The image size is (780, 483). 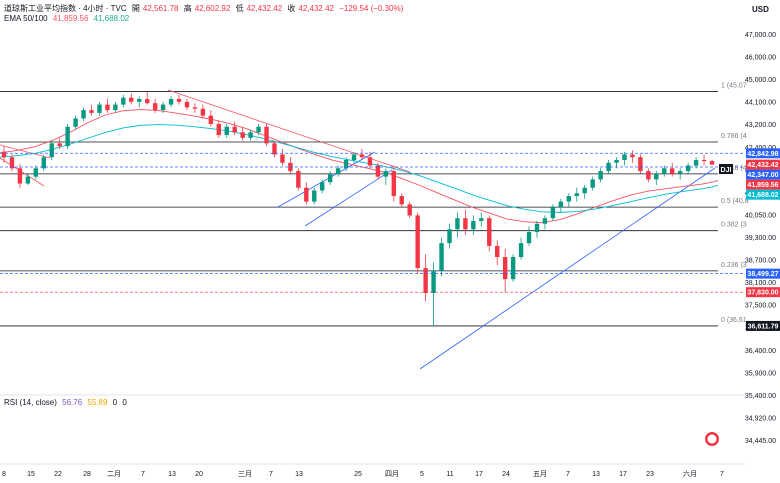 I want to click on high-value: 42,602.92, so click(x=212, y=8).